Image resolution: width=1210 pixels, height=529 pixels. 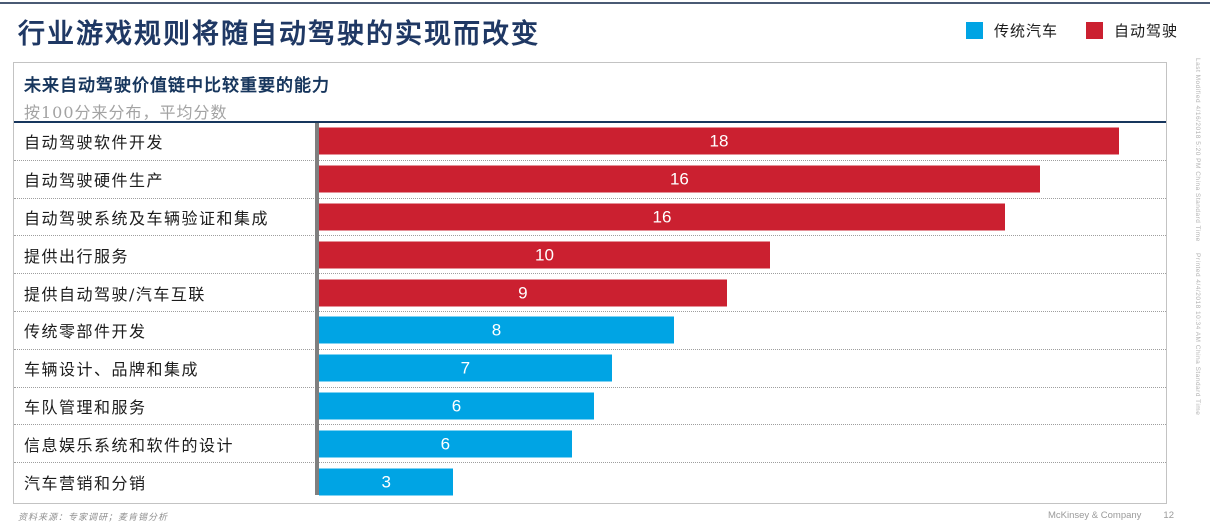 What do you see at coordinates (740, 330) in the screenshot?
I see `bar-area: 8` at bounding box center [740, 330].